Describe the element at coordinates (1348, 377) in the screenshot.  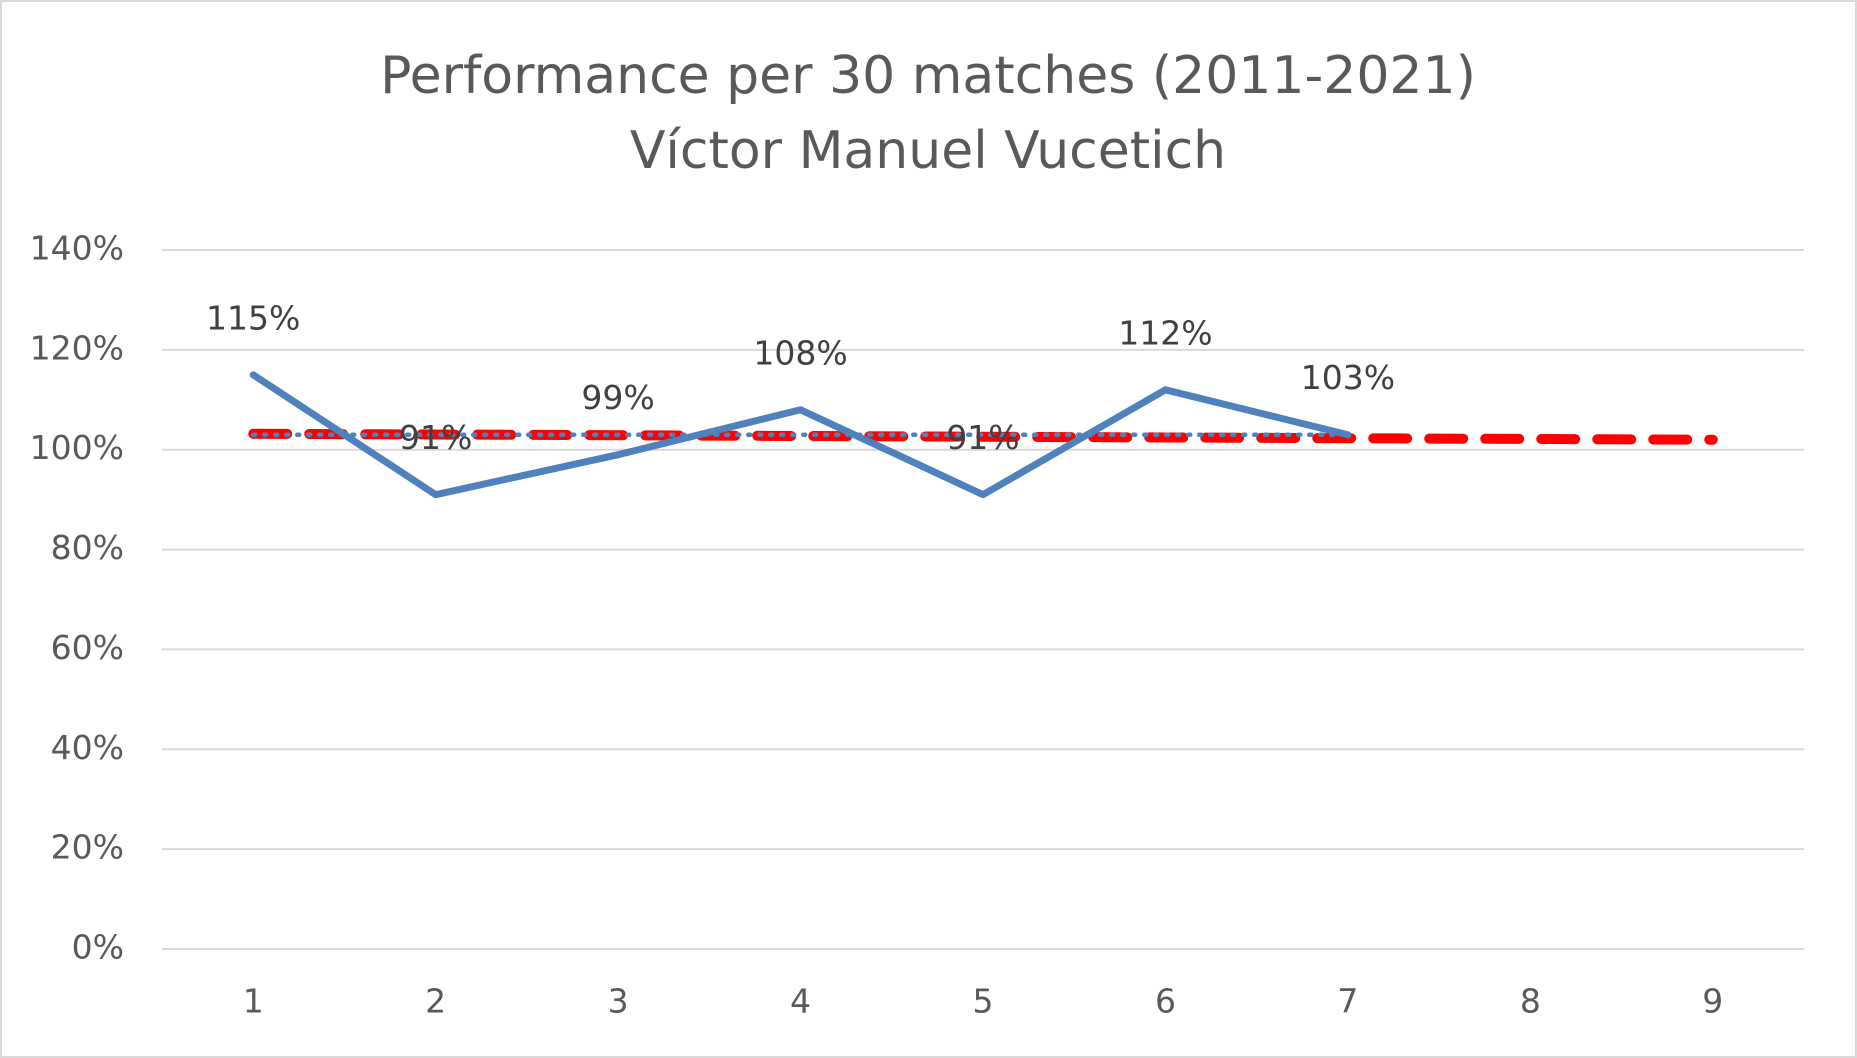
I see `data-label: 103%` at that location.